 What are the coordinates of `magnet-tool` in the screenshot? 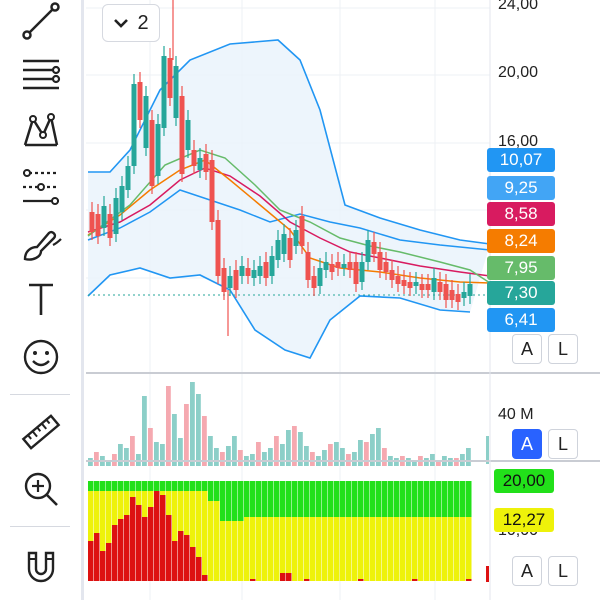 It's located at (41, 567).